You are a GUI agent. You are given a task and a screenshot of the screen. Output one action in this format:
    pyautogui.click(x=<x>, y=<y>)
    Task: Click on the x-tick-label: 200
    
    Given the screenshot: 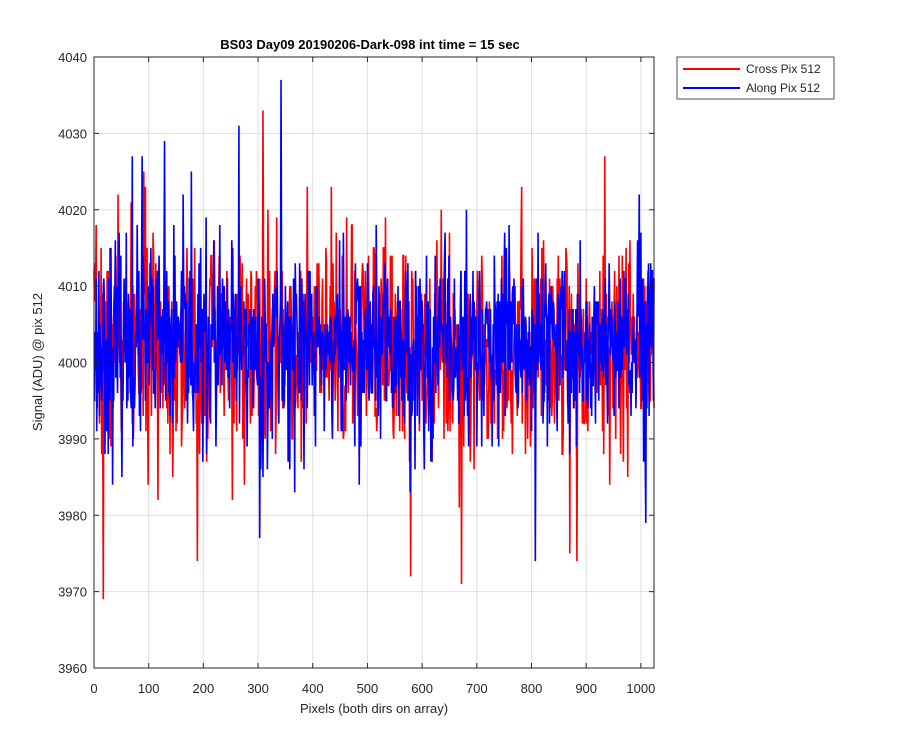 What is the action you would take?
    pyautogui.click(x=204, y=688)
    